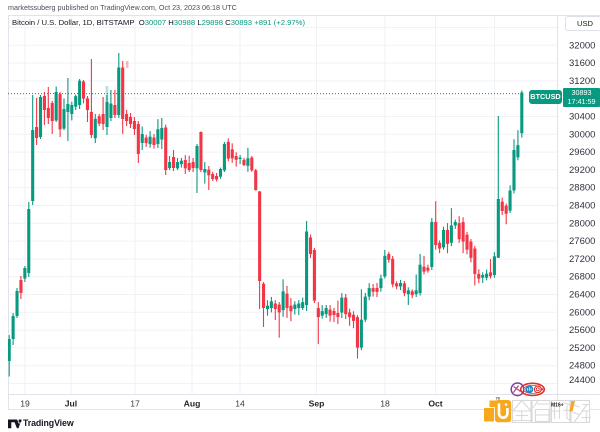  Describe the element at coordinates (582, 366) in the screenshot. I see `svg-text: 24800` at that location.